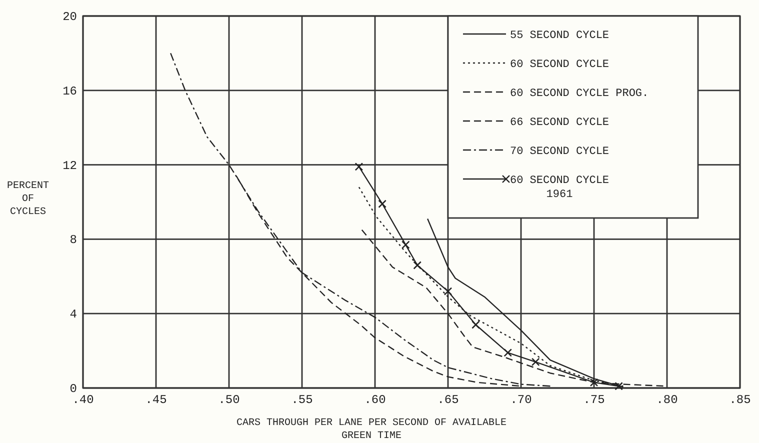  What do you see at coordinates (560, 152) in the screenshot?
I see `legend-label: 70 SECOND CYCLE` at bounding box center [560, 152].